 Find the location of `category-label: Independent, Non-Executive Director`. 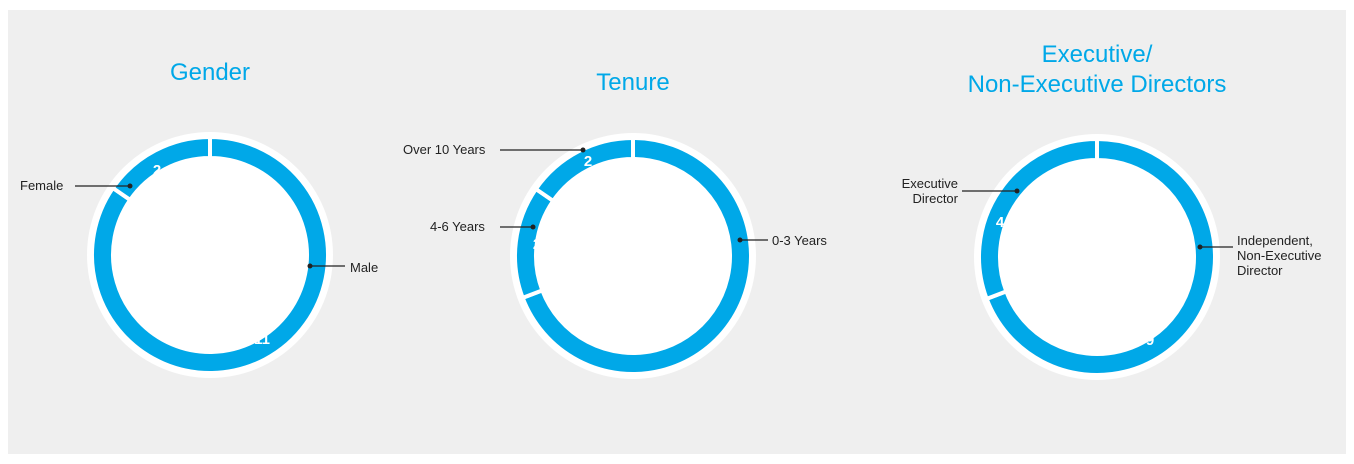

category-label: Independent, Non-Executive Director is located at coordinates (1279, 255).